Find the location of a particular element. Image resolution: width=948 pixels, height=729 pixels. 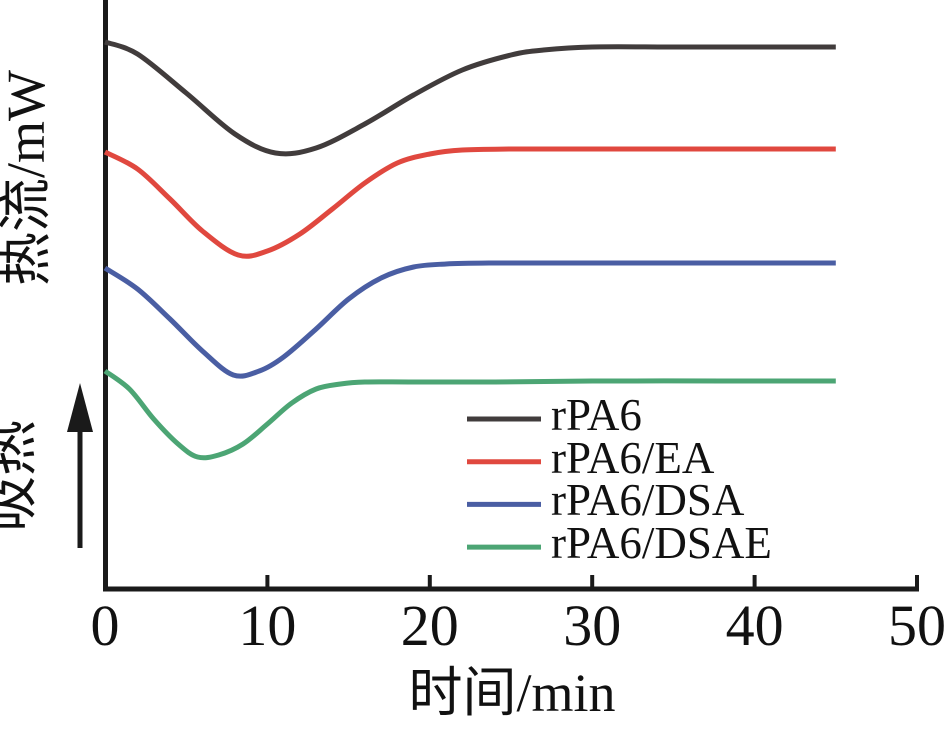

legend-label-rpa6: rPA6 is located at coordinates (596, 415).